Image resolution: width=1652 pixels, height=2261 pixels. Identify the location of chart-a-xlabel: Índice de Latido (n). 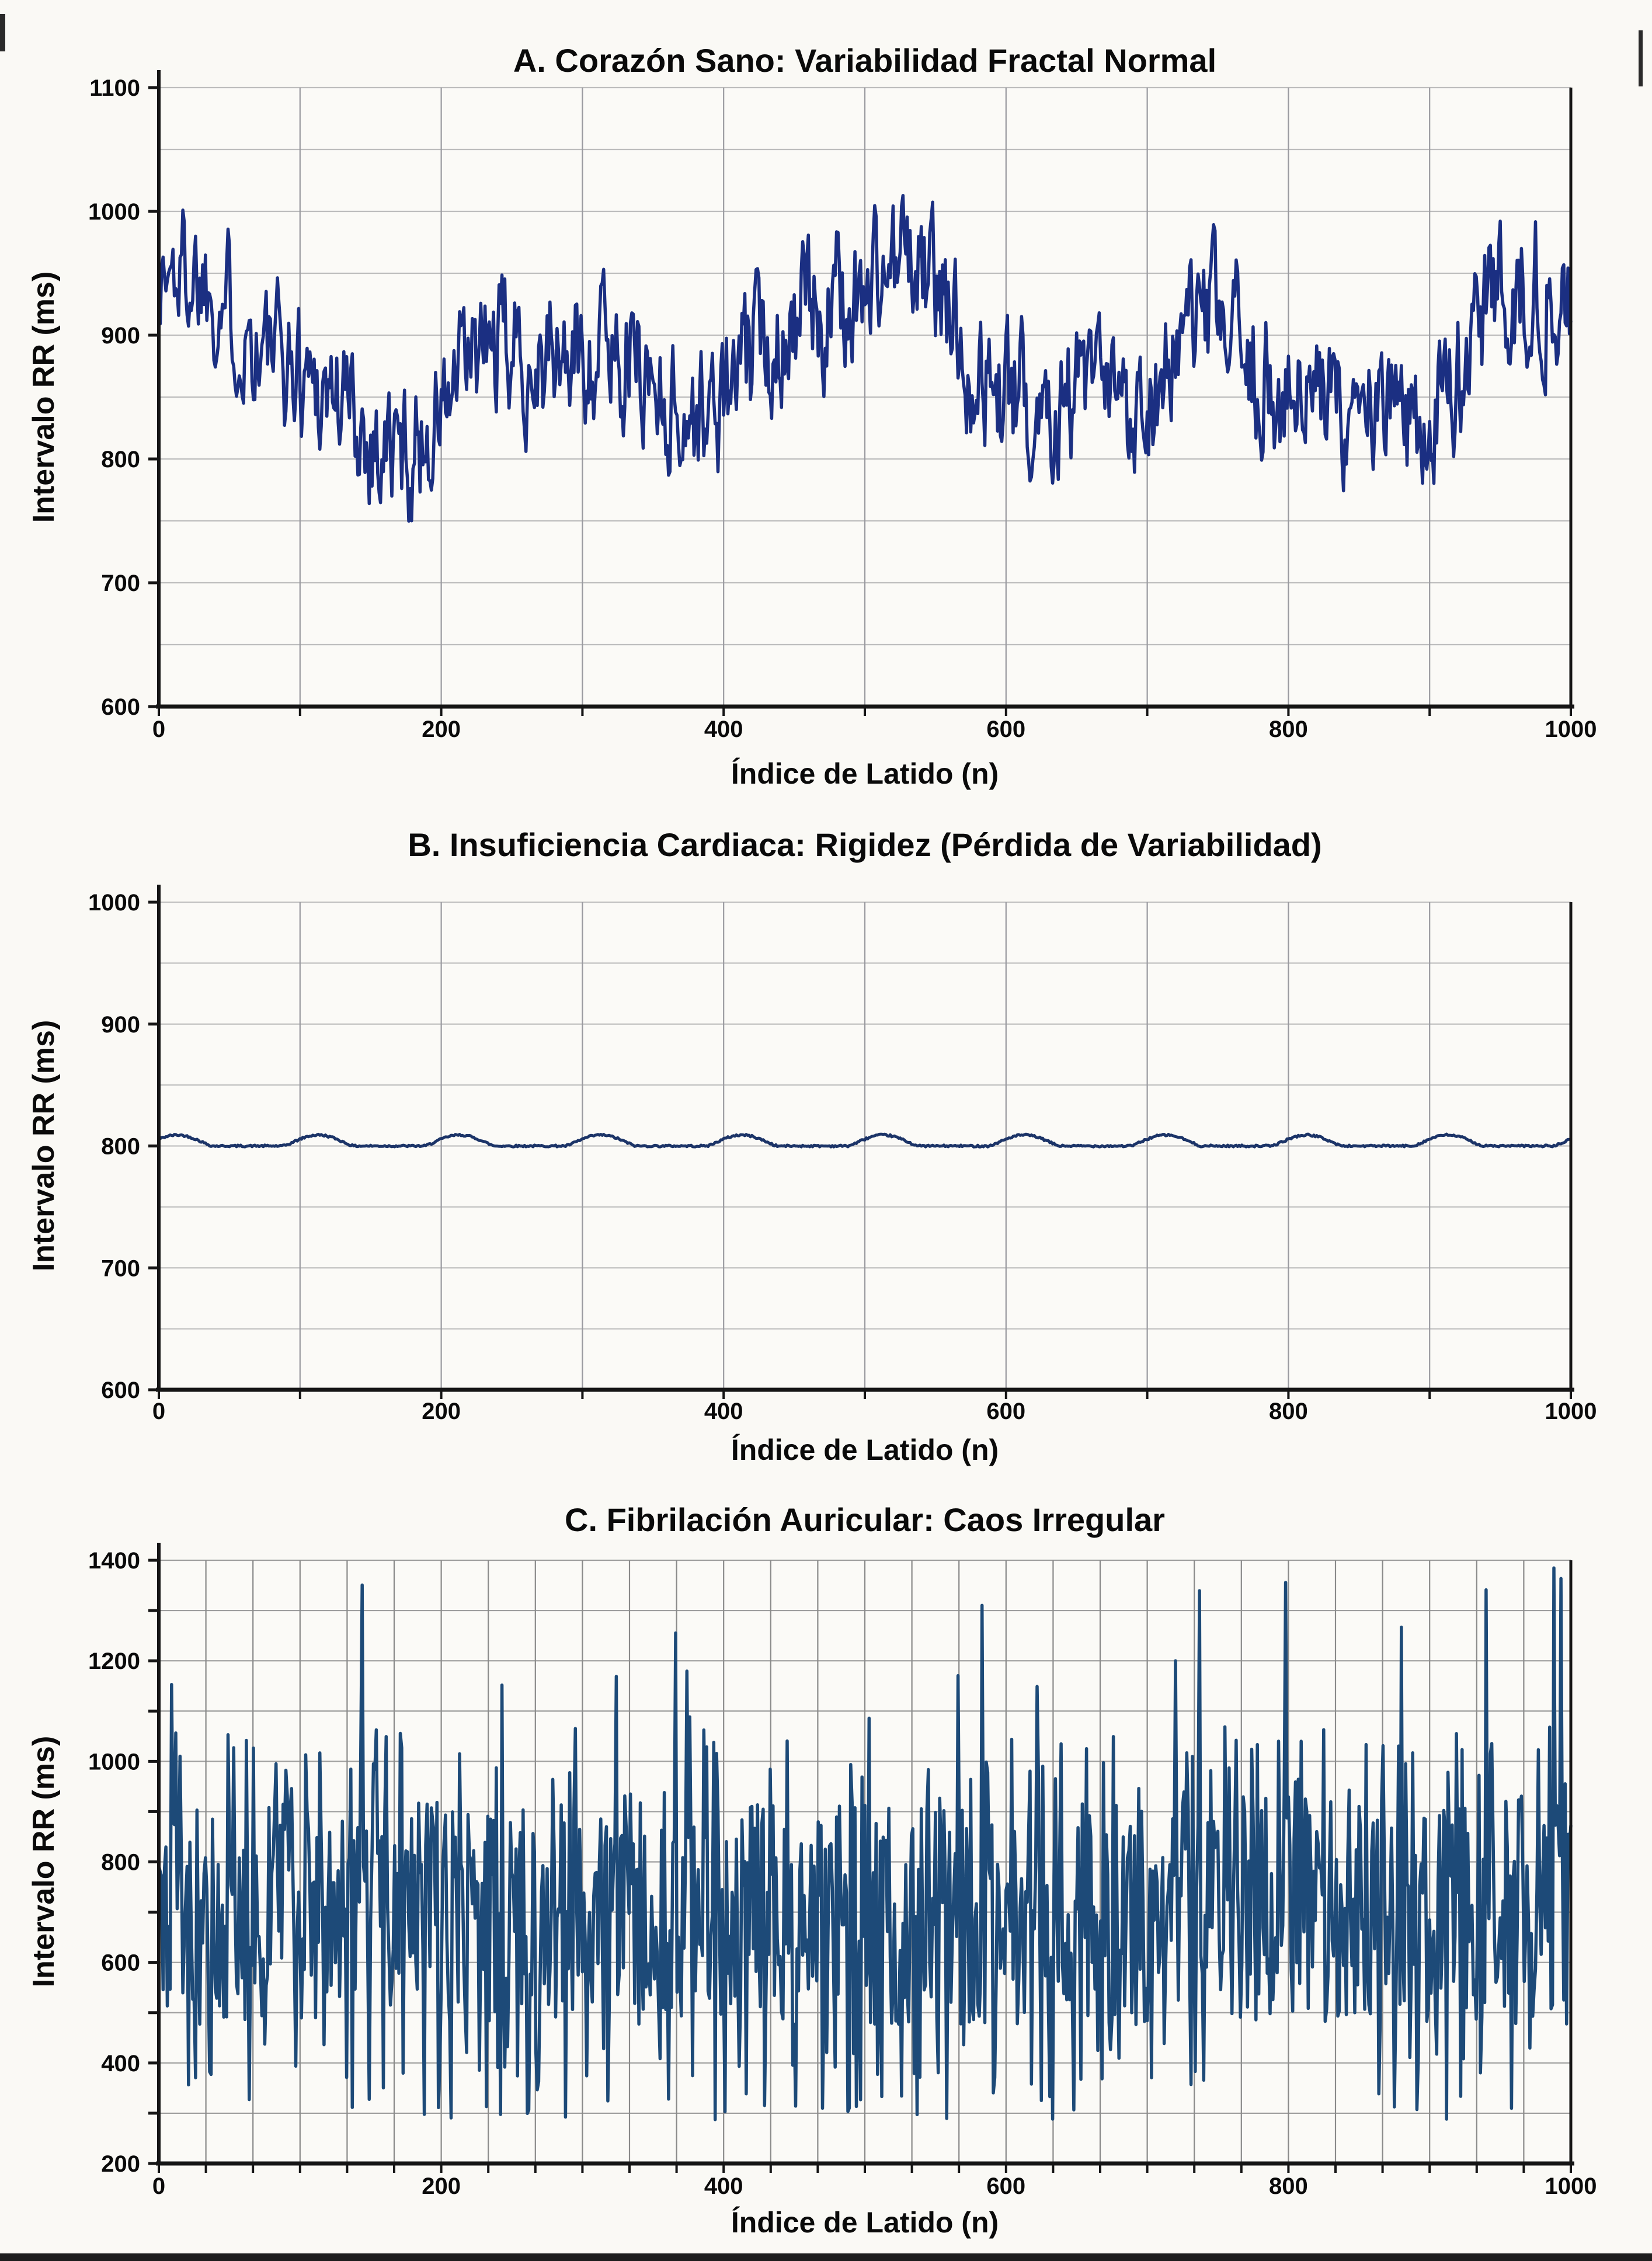
(865, 773).